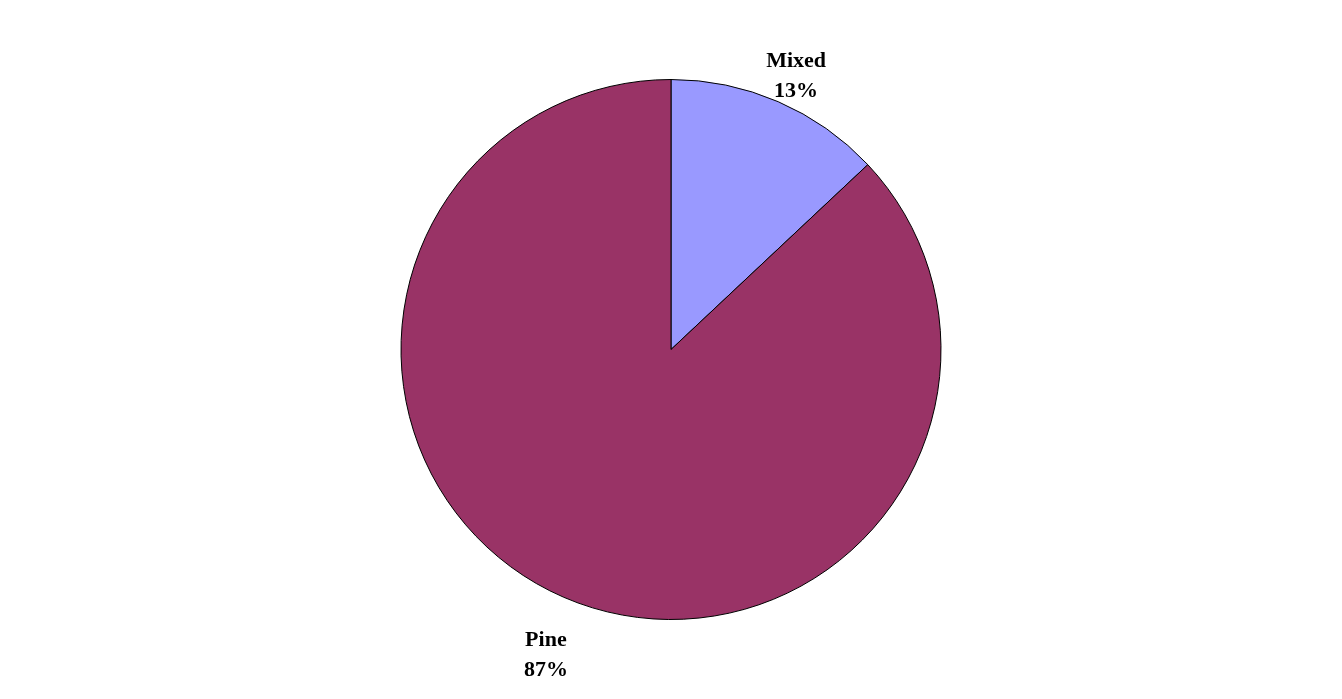  What do you see at coordinates (796, 60) in the screenshot?
I see `slice-label: Mixed` at bounding box center [796, 60].